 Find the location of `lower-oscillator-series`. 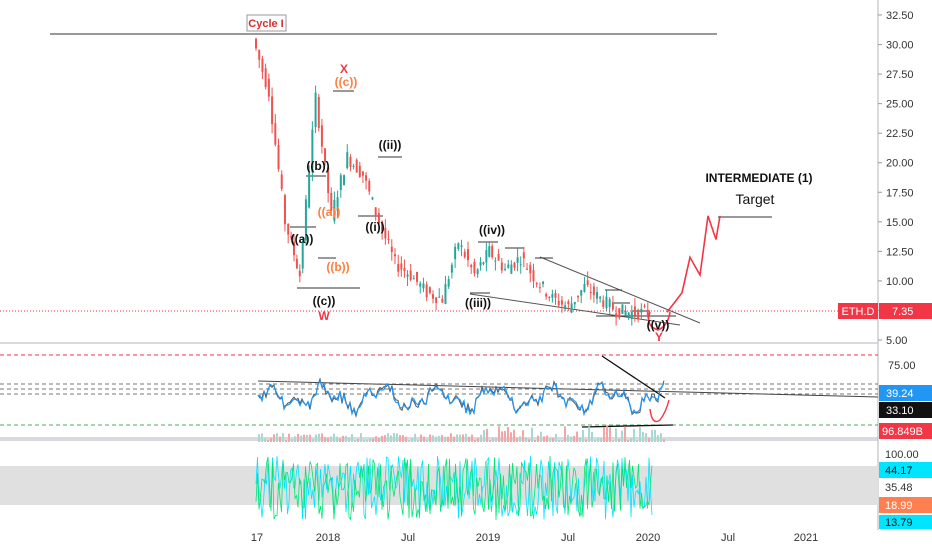

lower-oscillator-series is located at coordinates (454, 488).